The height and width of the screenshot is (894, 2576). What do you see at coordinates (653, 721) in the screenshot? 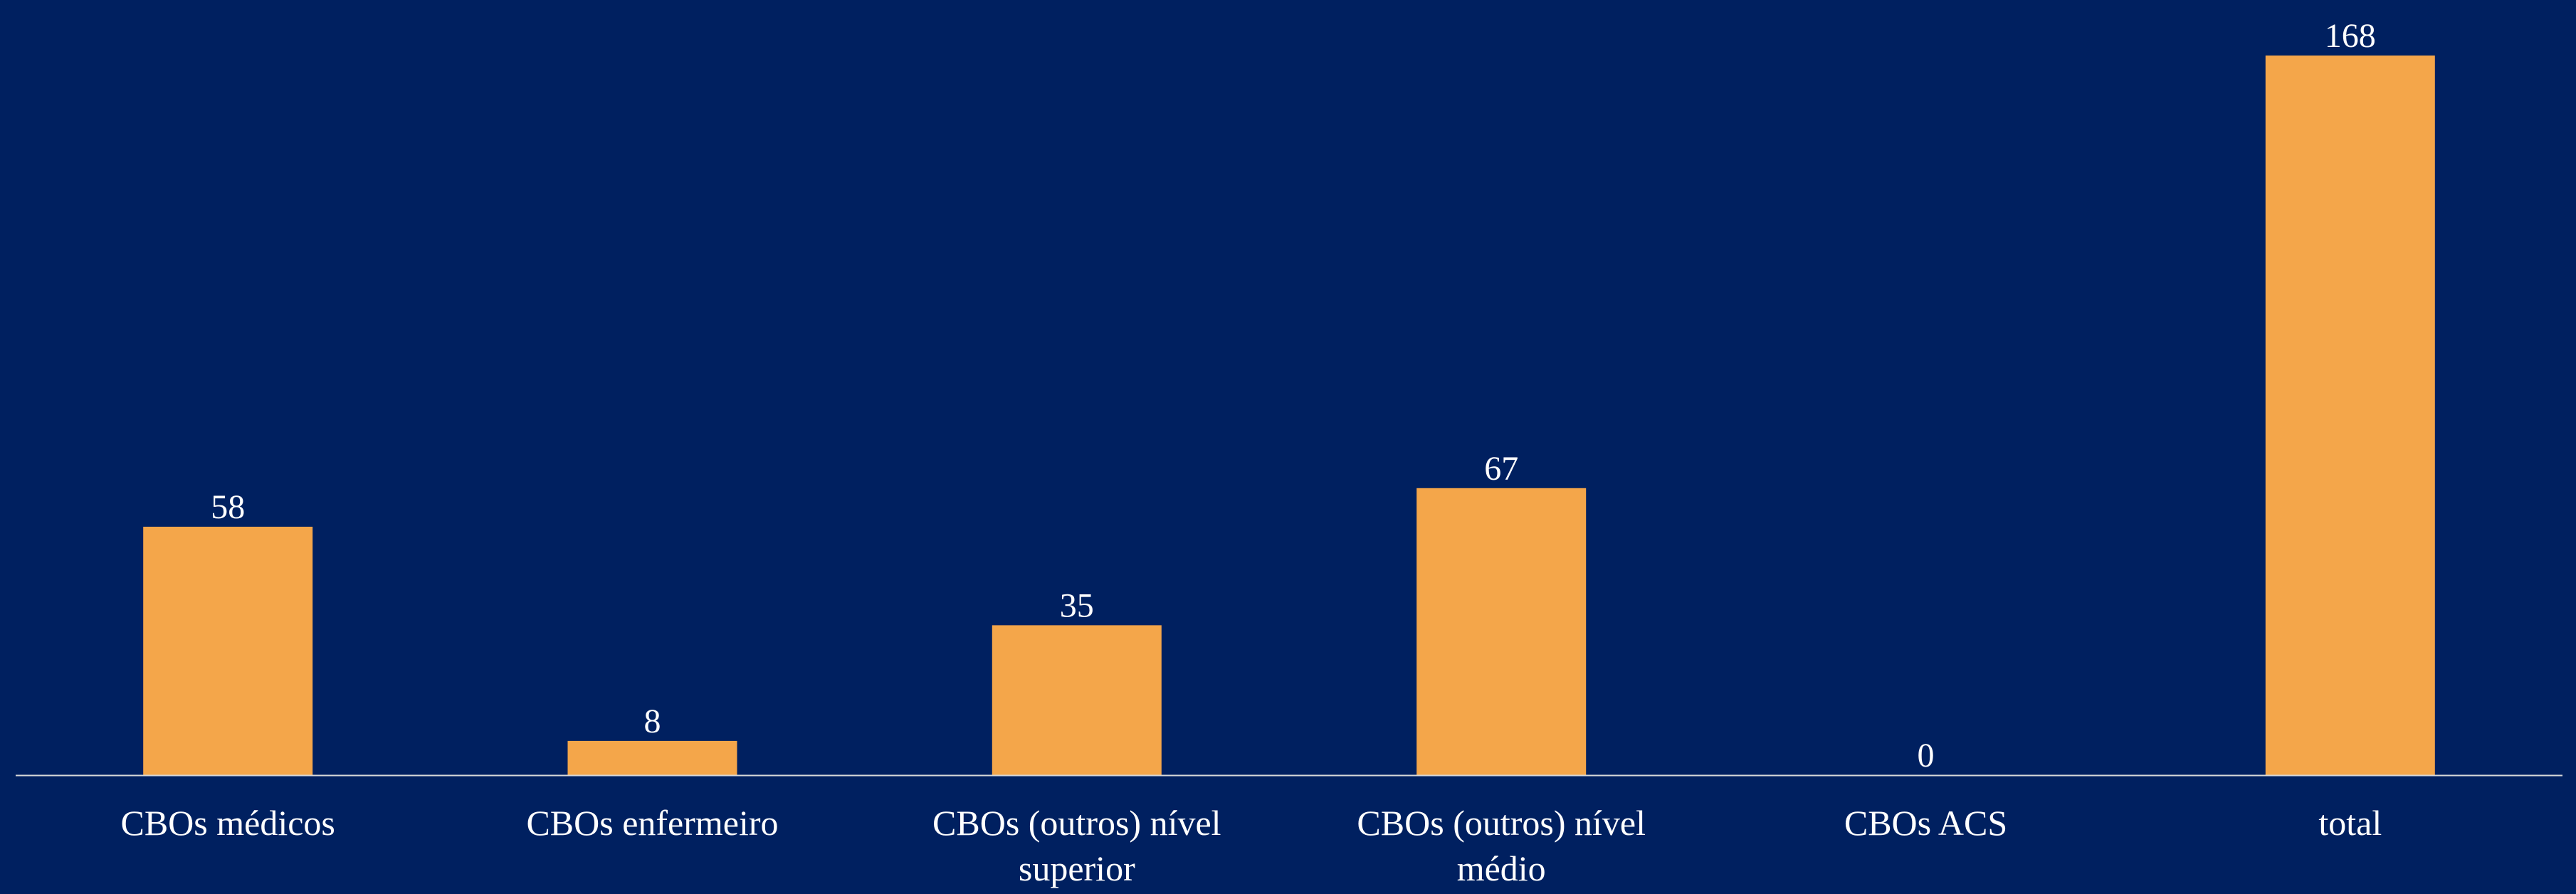
I see `data-label-1: 8` at bounding box center [653, 721].